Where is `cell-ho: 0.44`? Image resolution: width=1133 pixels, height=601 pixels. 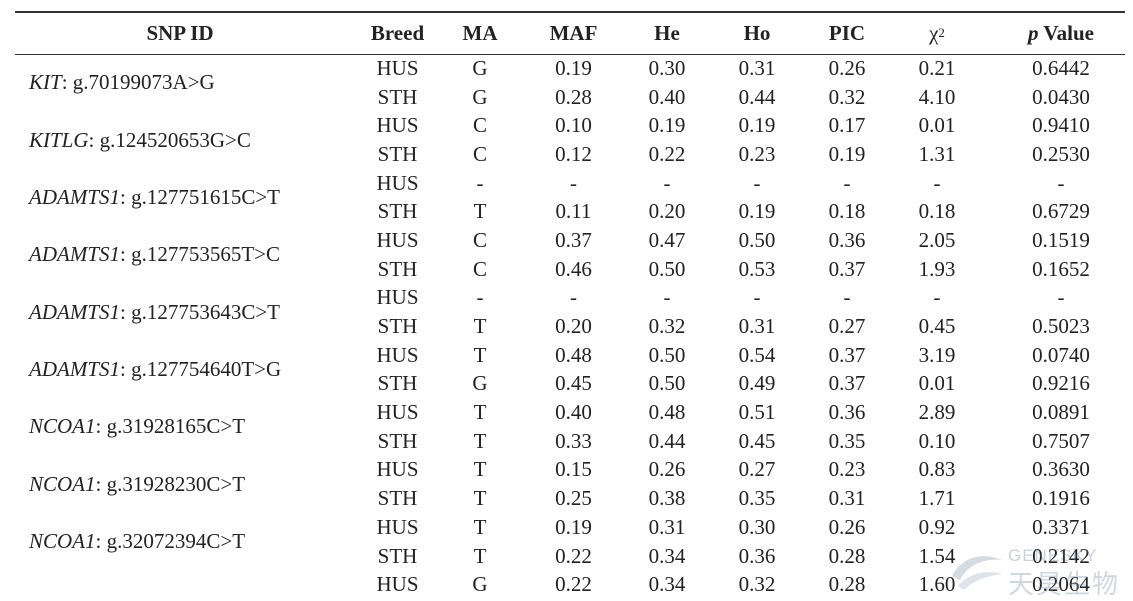
cell-ho: 0.44 is located at coordinates (757, 96).